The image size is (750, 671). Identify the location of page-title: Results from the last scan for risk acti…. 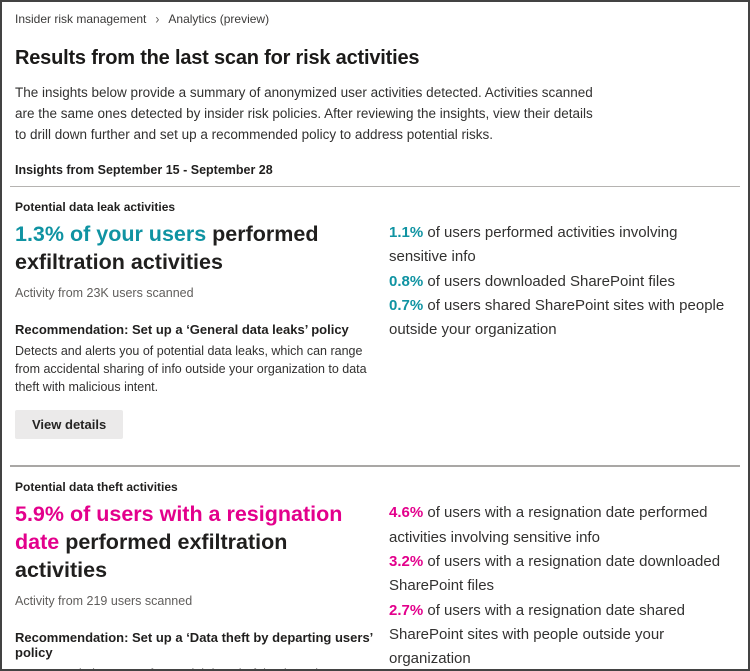
(217, 58).